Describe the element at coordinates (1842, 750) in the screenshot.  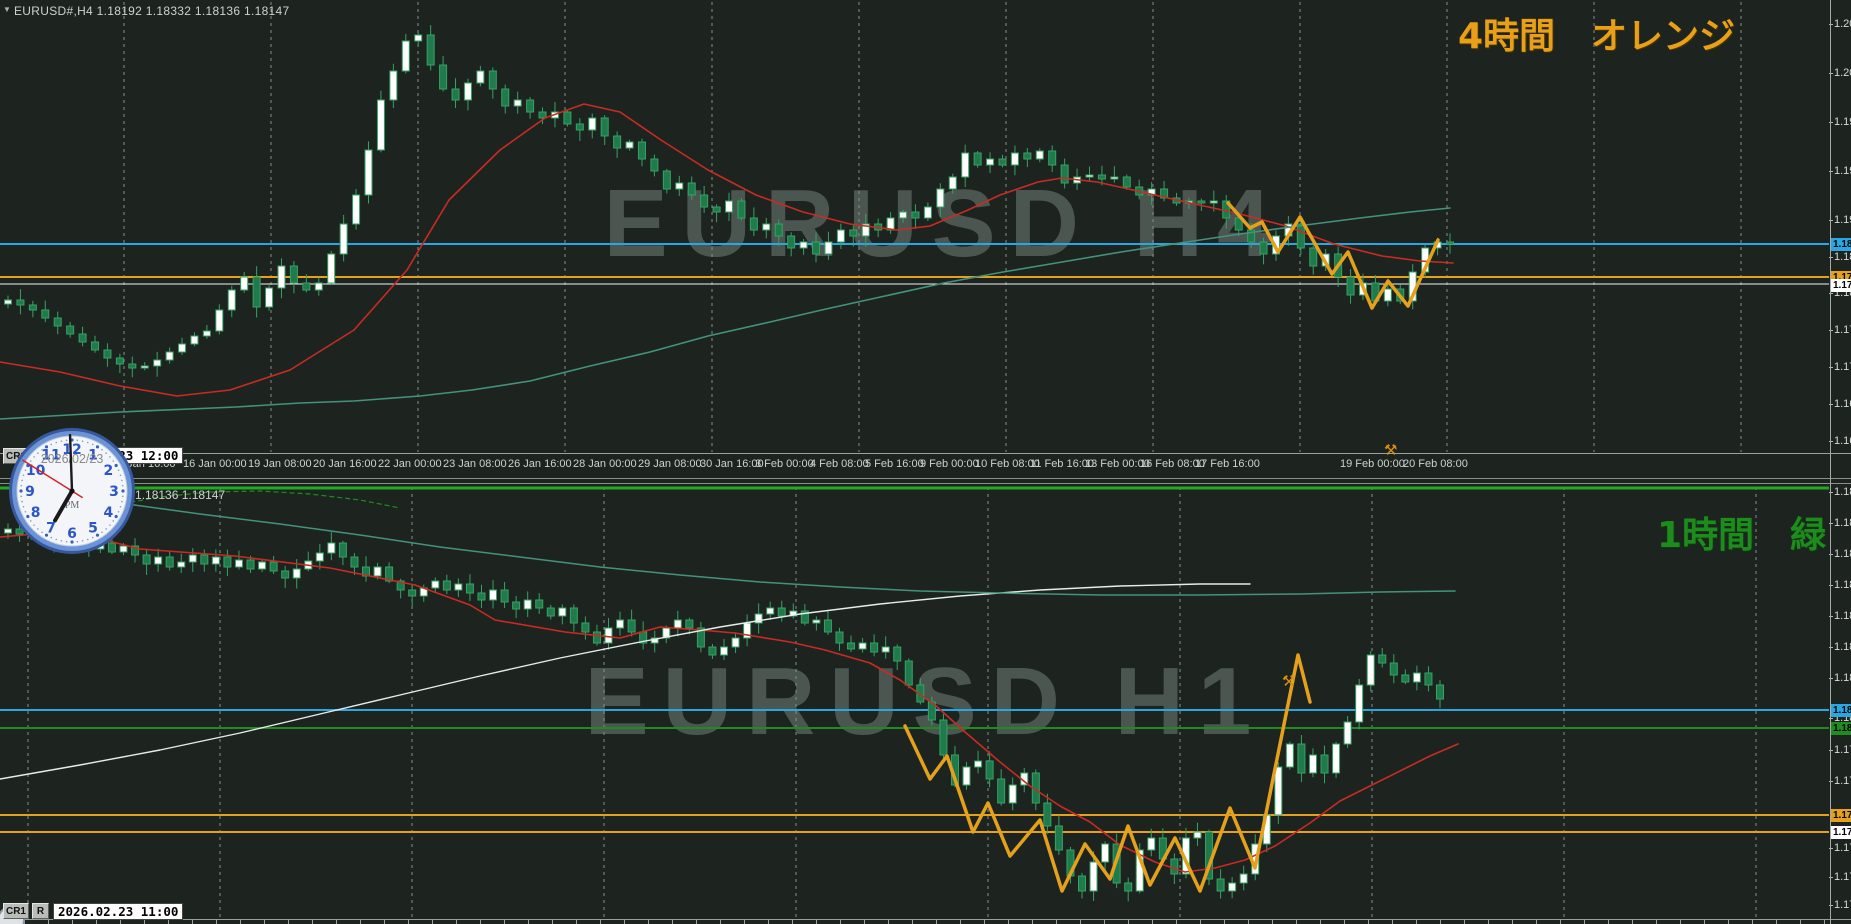
I see `price-tick-label: 1.17` at that location.